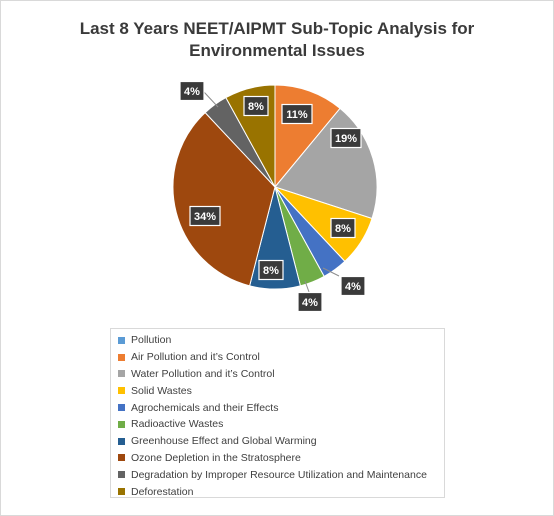  Describe the element at coordinates (224, 441) in the screenshot. I see `legend-label: Greenhouse Effect and Global Warming` at that location.